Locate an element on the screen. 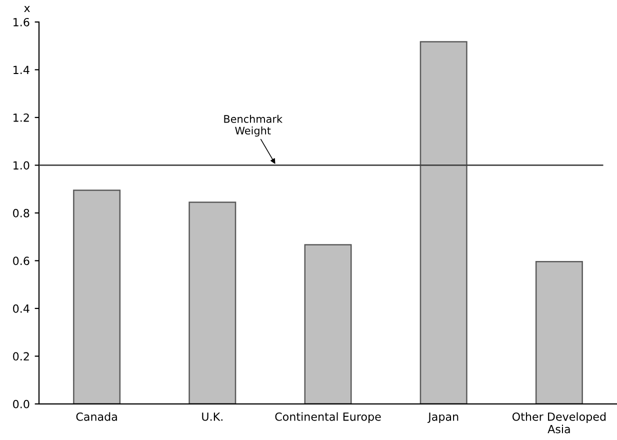 Image resolution: width=617 pixels, height=440 pixels. y-tick-label: 1.4 is located at coordinates (22, 70).